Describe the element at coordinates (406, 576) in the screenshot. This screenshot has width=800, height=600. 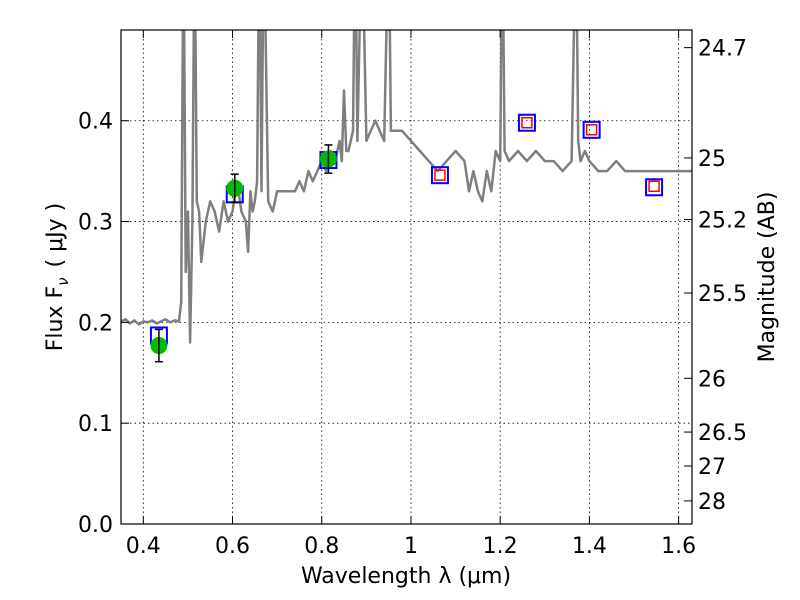
I see `x-axis-title: Wavelength λ (μm)` at that location.